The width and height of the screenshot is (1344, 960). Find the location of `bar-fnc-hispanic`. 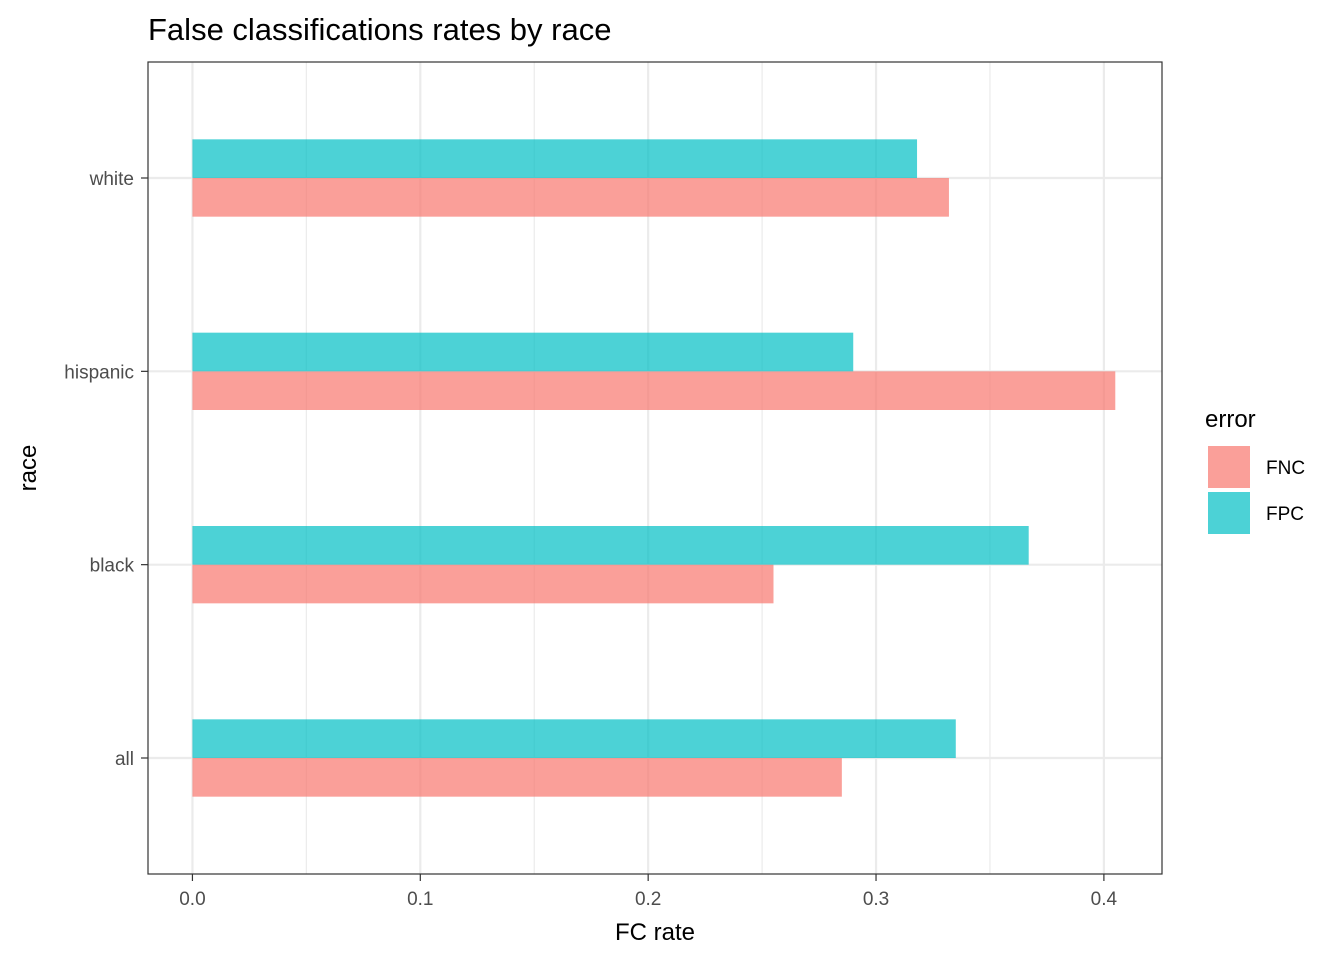

bar-fnc-hispanic is located at coordinates (654, 390).